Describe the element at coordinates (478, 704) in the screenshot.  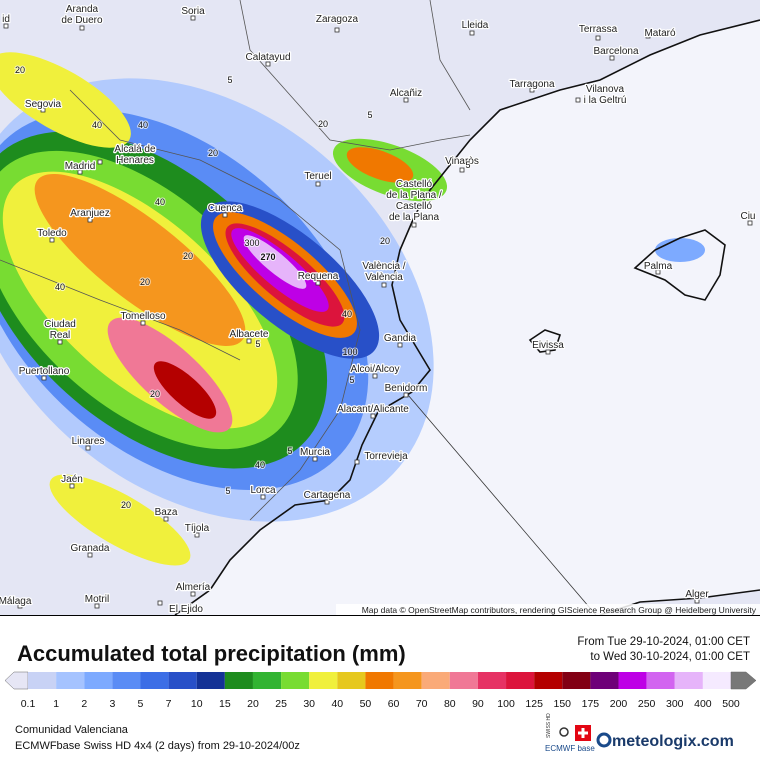
I see `legend-label: 90` at that location.